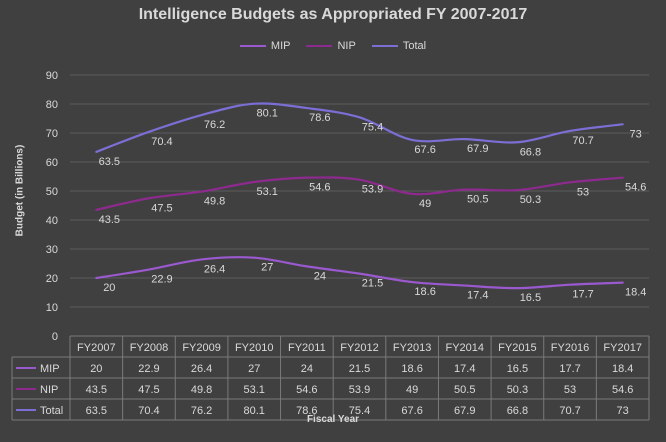  I want to click on y-tick-label: 50, so click(52, 192).